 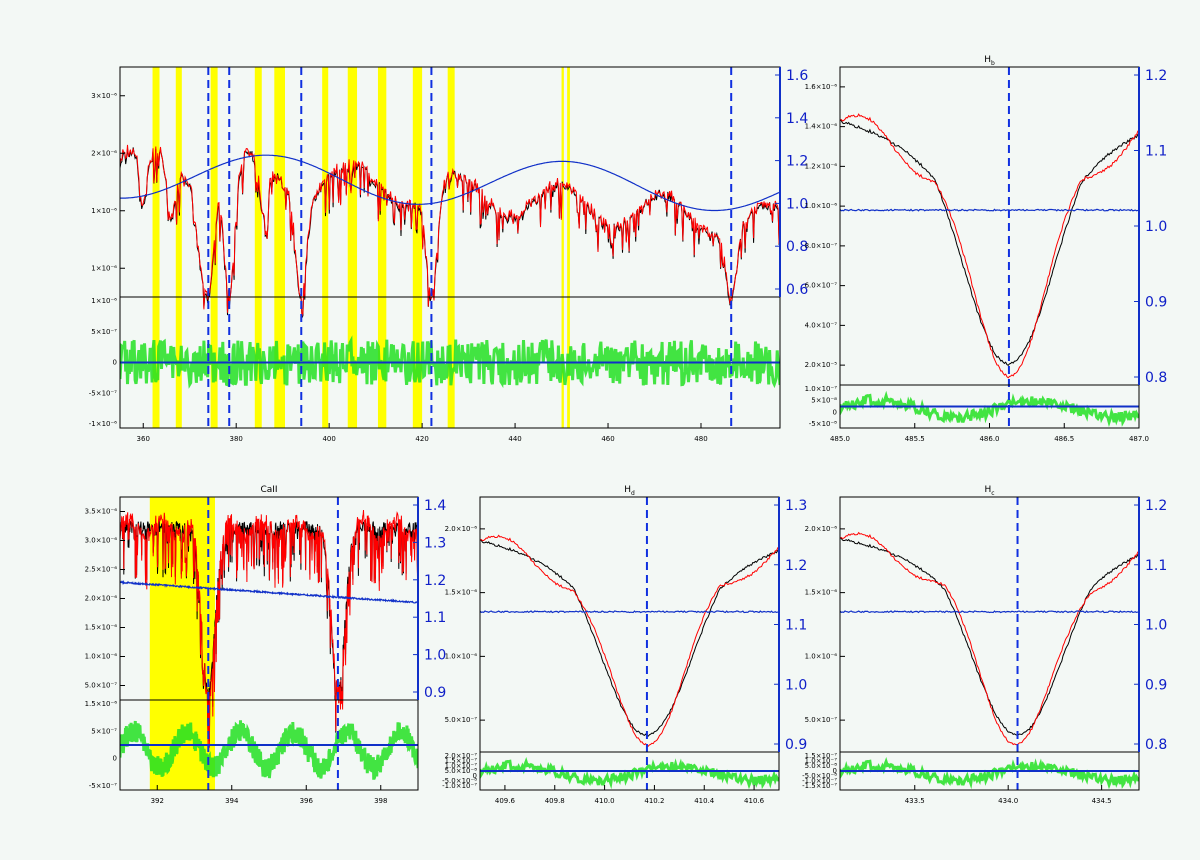 I want to click on x-tick-label: 460, so click(x=607, y=439).